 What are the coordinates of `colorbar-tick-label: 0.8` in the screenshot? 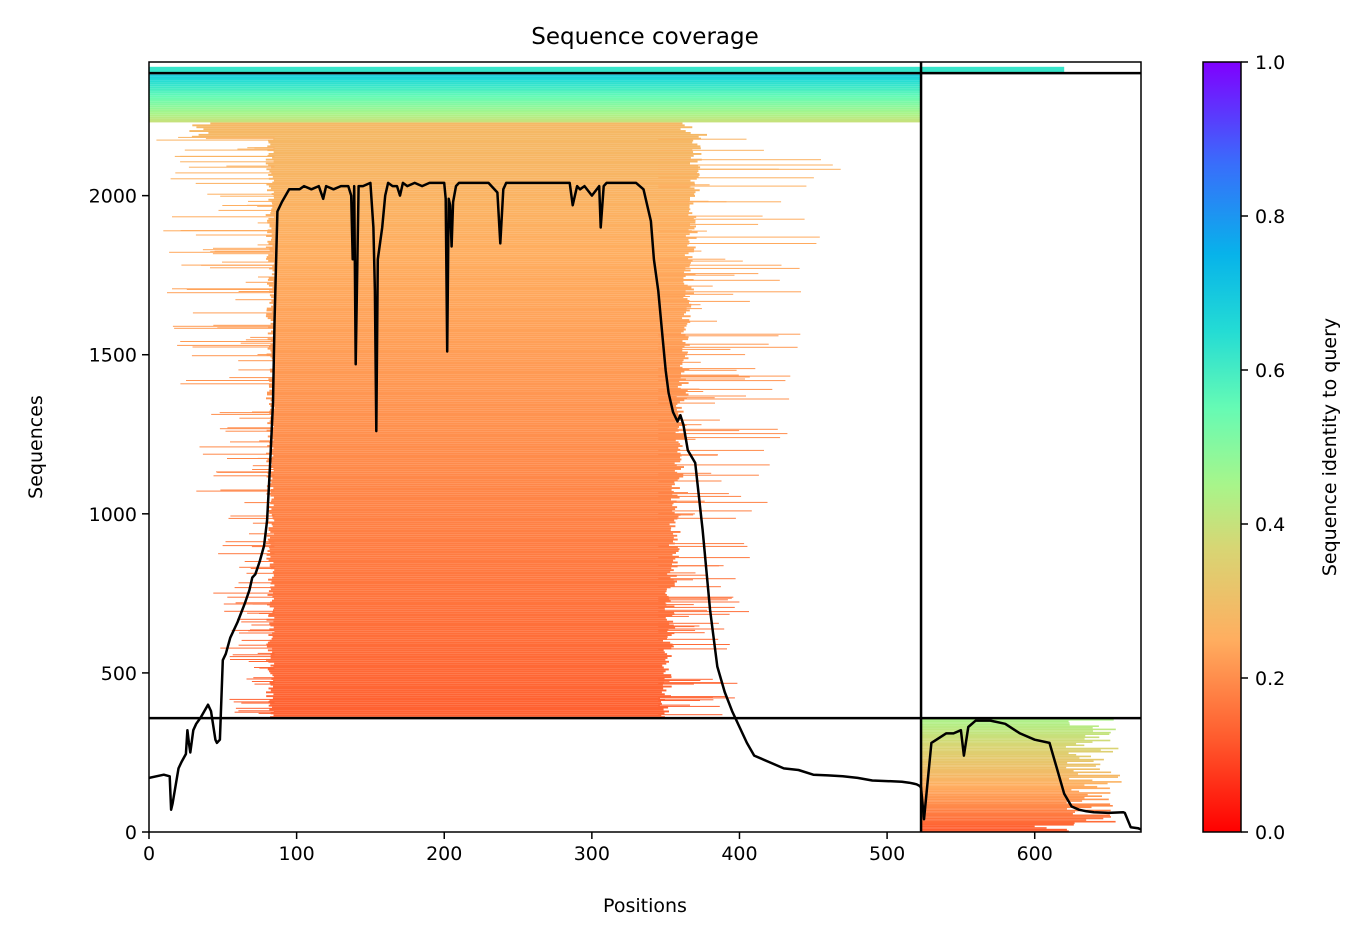 It's located at (1270, 217).